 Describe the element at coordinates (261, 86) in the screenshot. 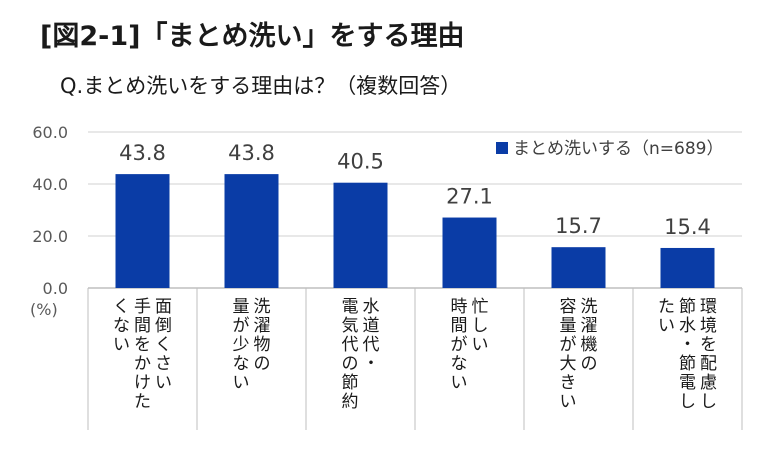

I see `chart-subtitle: Q.まとめ洗いをする理由は？（複数回答）` at that location.